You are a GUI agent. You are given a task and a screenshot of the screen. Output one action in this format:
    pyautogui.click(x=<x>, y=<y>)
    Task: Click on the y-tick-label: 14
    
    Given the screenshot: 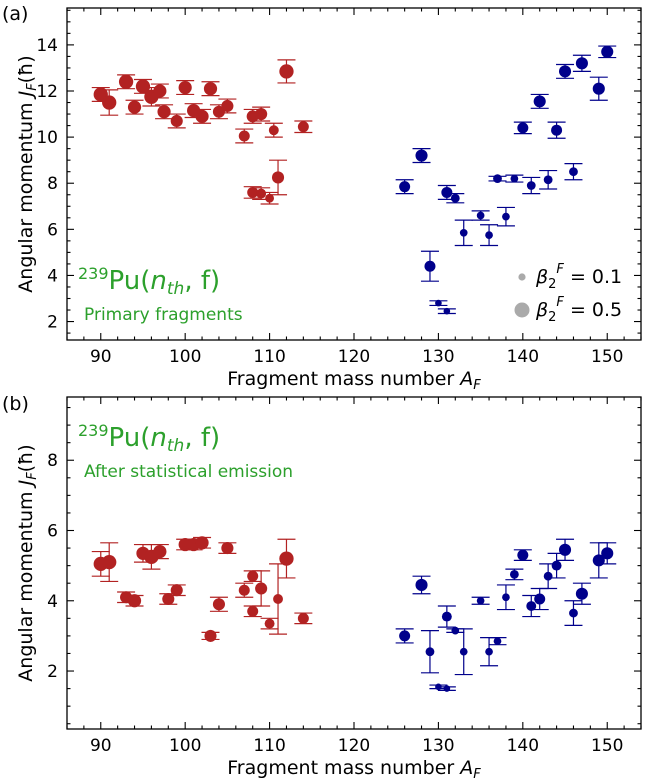 What is the action you would take?
    pyautogui.click(x=47, y=46)
    